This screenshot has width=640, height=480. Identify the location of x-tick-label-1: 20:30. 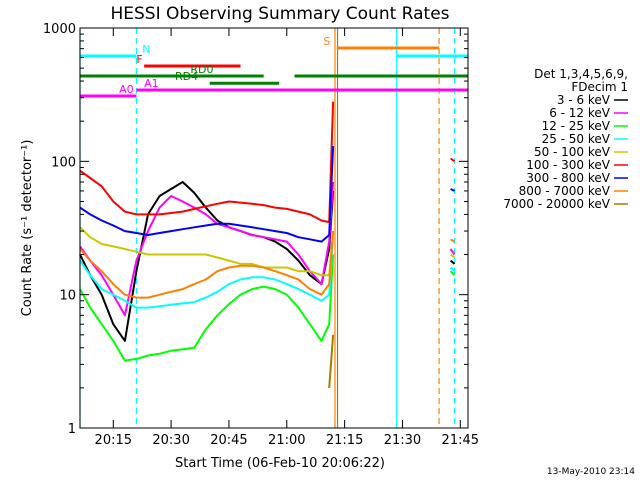
(170, 440).